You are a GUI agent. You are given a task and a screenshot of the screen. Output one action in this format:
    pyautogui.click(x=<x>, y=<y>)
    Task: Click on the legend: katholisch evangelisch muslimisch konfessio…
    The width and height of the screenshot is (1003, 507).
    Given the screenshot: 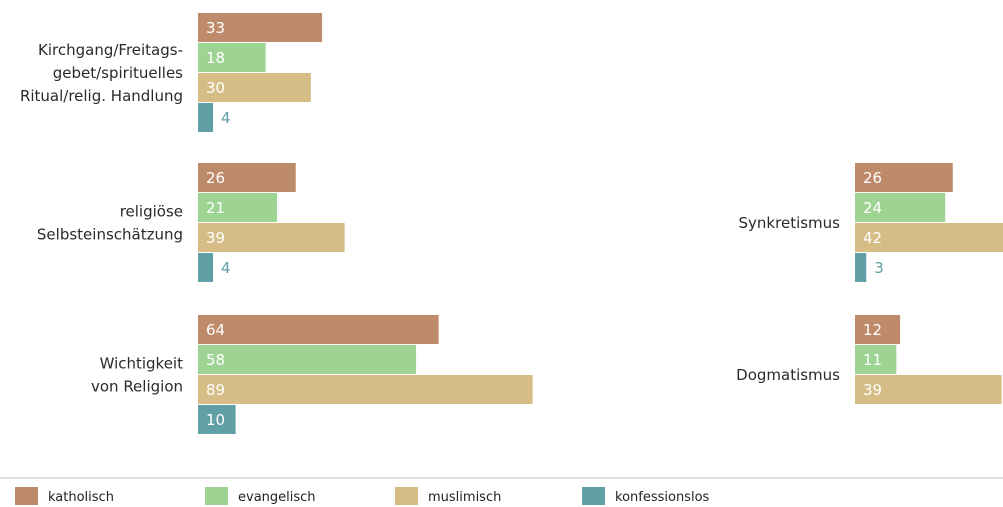 What is the action you would take?
    pyautogui.click(x=362, y=496)
    